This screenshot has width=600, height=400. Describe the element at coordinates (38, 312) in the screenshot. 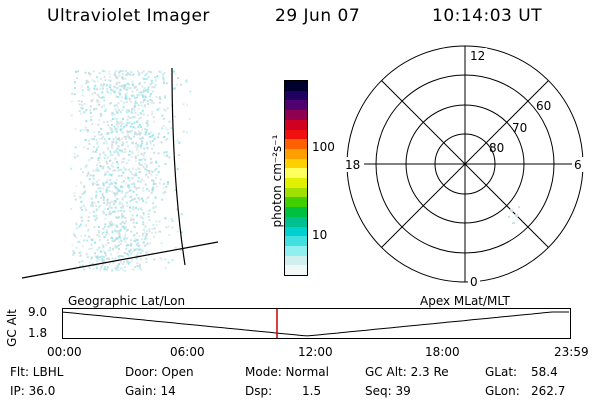

I see `strip-y-tick-high: 9.0` at that location.